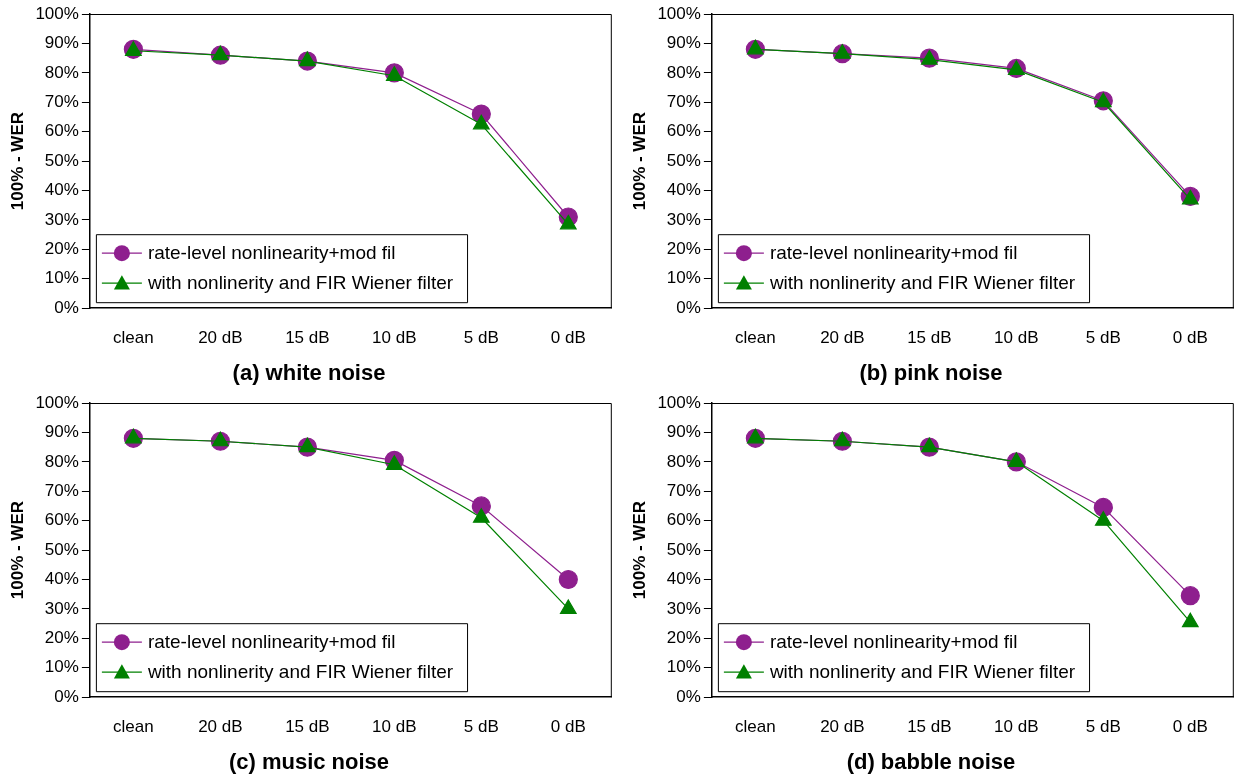 The width and height of the screenshot is (1244, 778). Describe the element at coordinates (309, 761) in the screenshot. I see `text: (c) music noise` at that location.